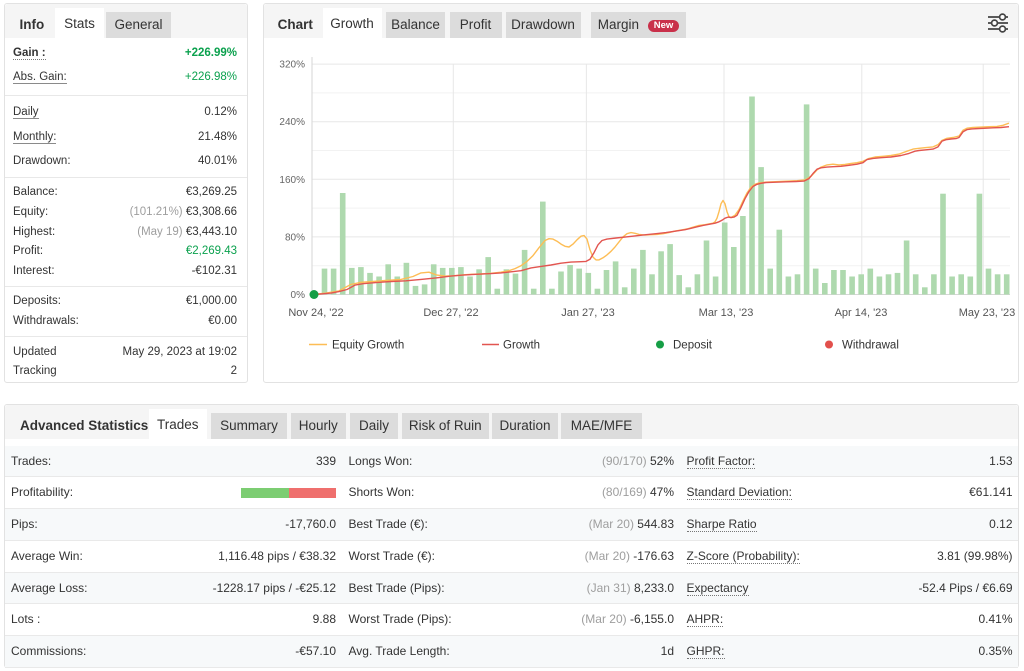 Image resolution: width=1024 pixels, height=671 pixels. What do you see at coordinates (298, 295) in the screenshot?
I see `svg-text: 0%` at bounding box center [298, 295].